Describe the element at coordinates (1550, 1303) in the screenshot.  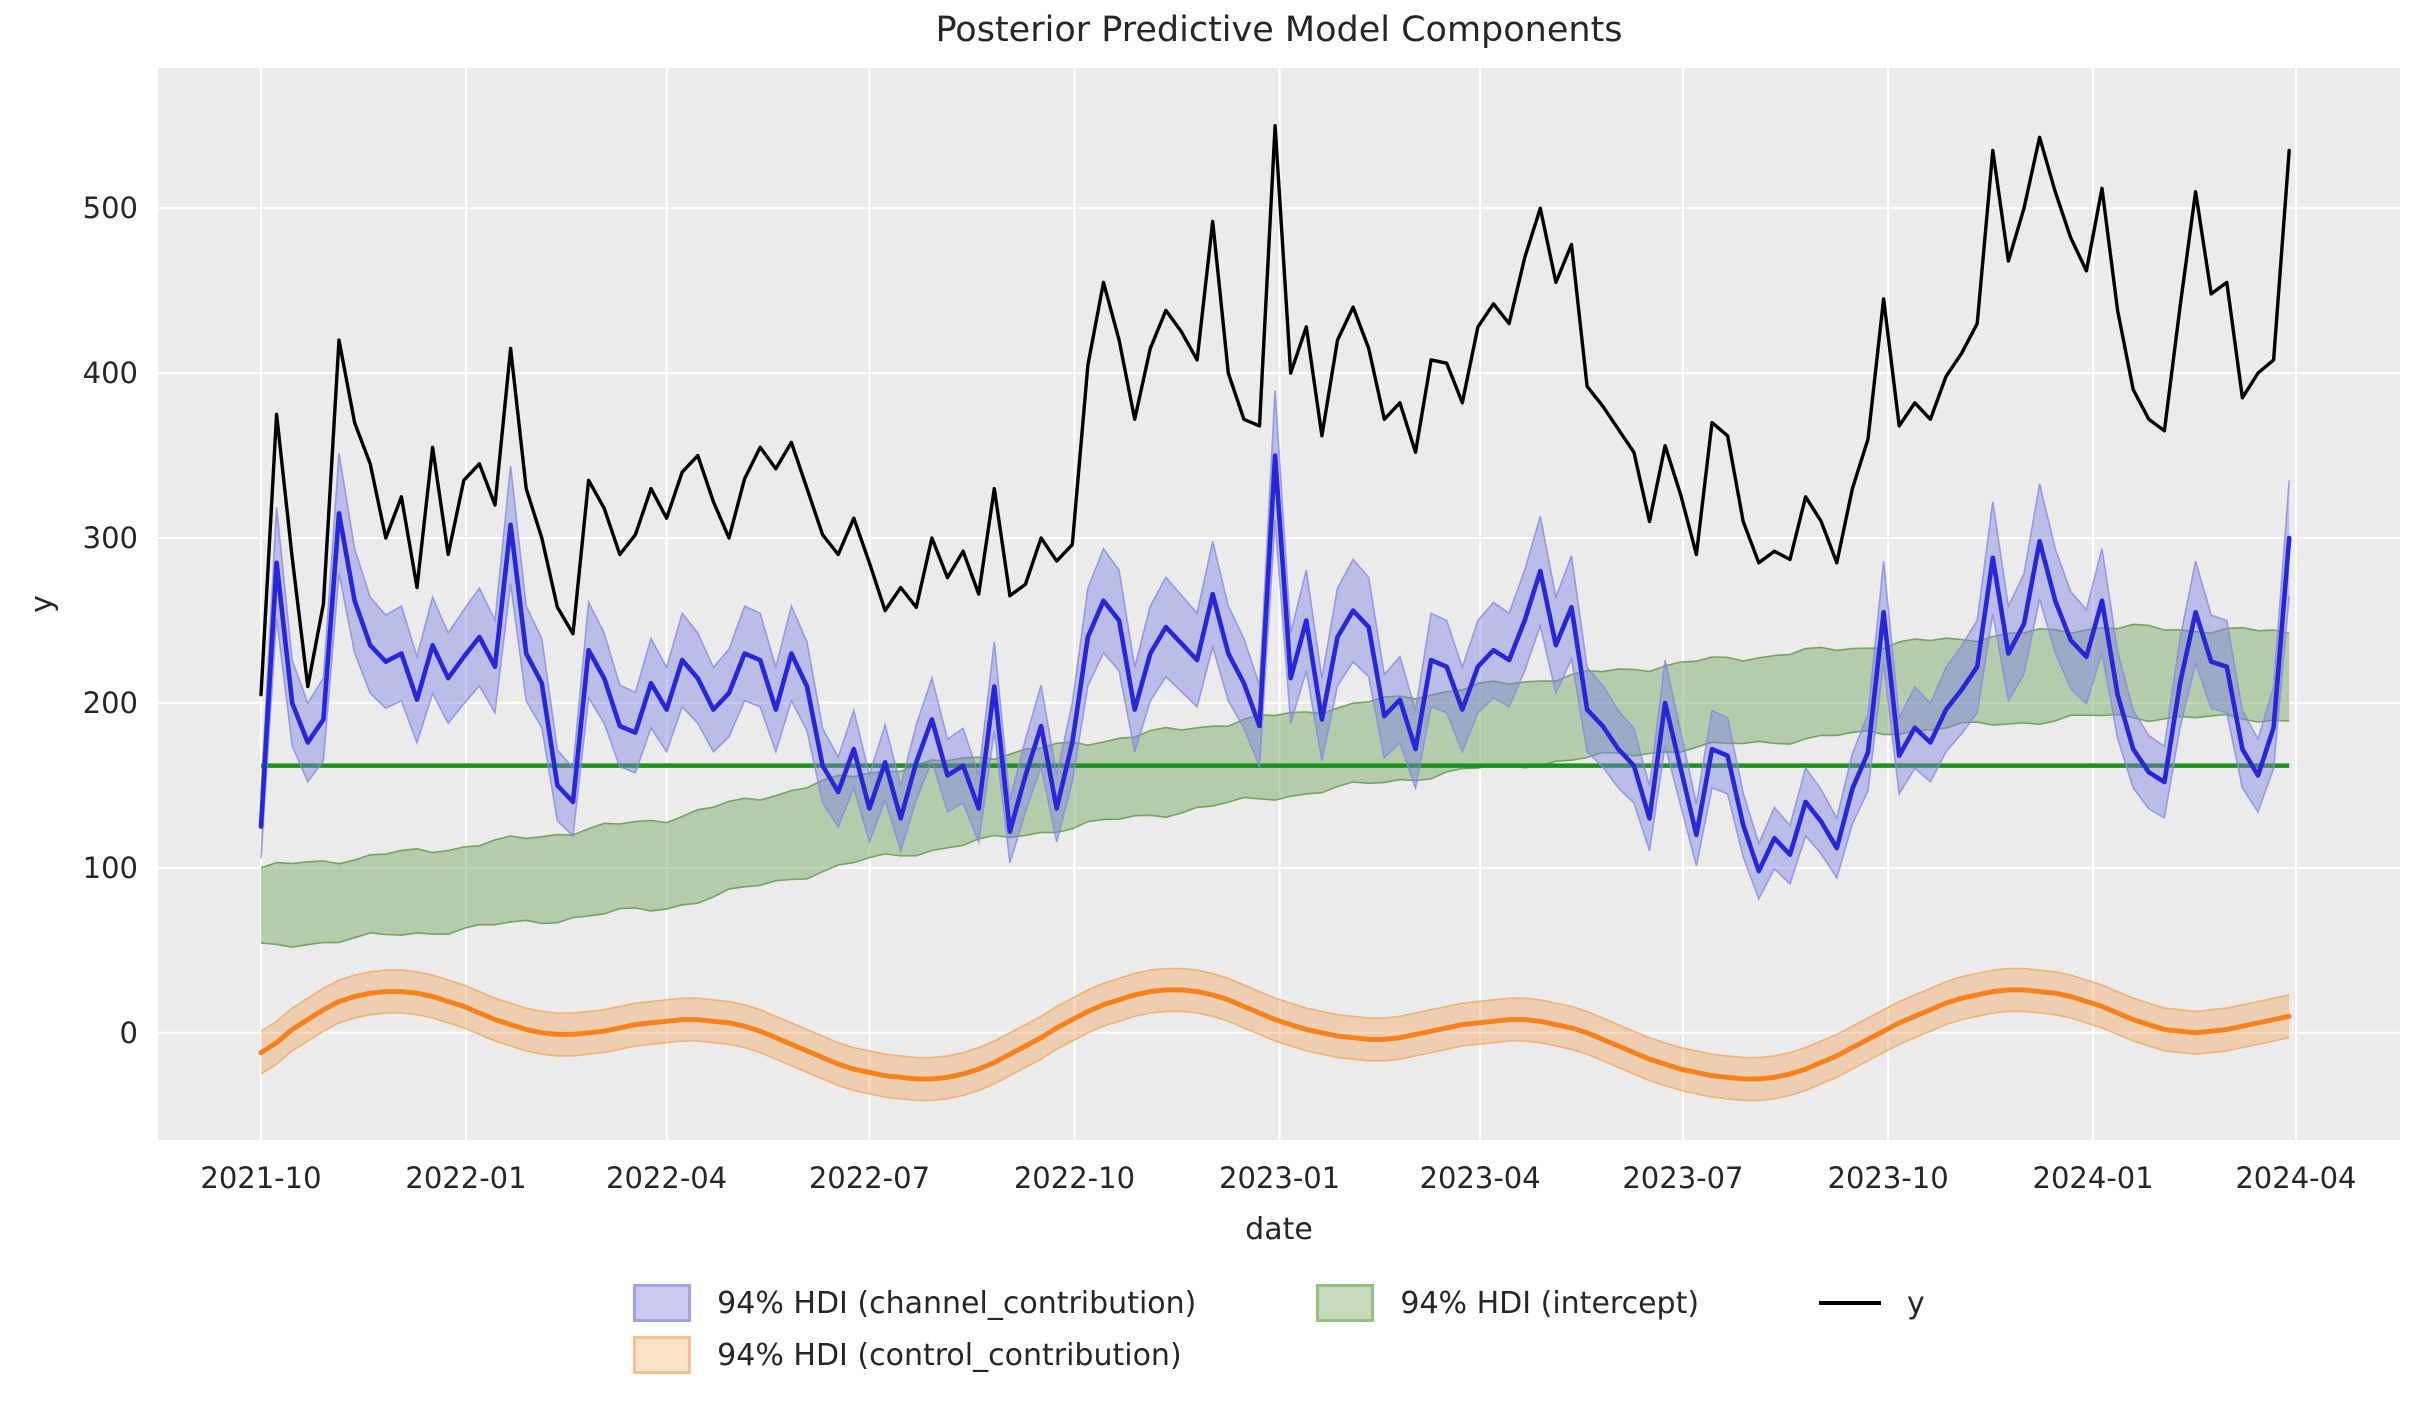
I see `legend-label: 94% HDI (intercept)` at that location.